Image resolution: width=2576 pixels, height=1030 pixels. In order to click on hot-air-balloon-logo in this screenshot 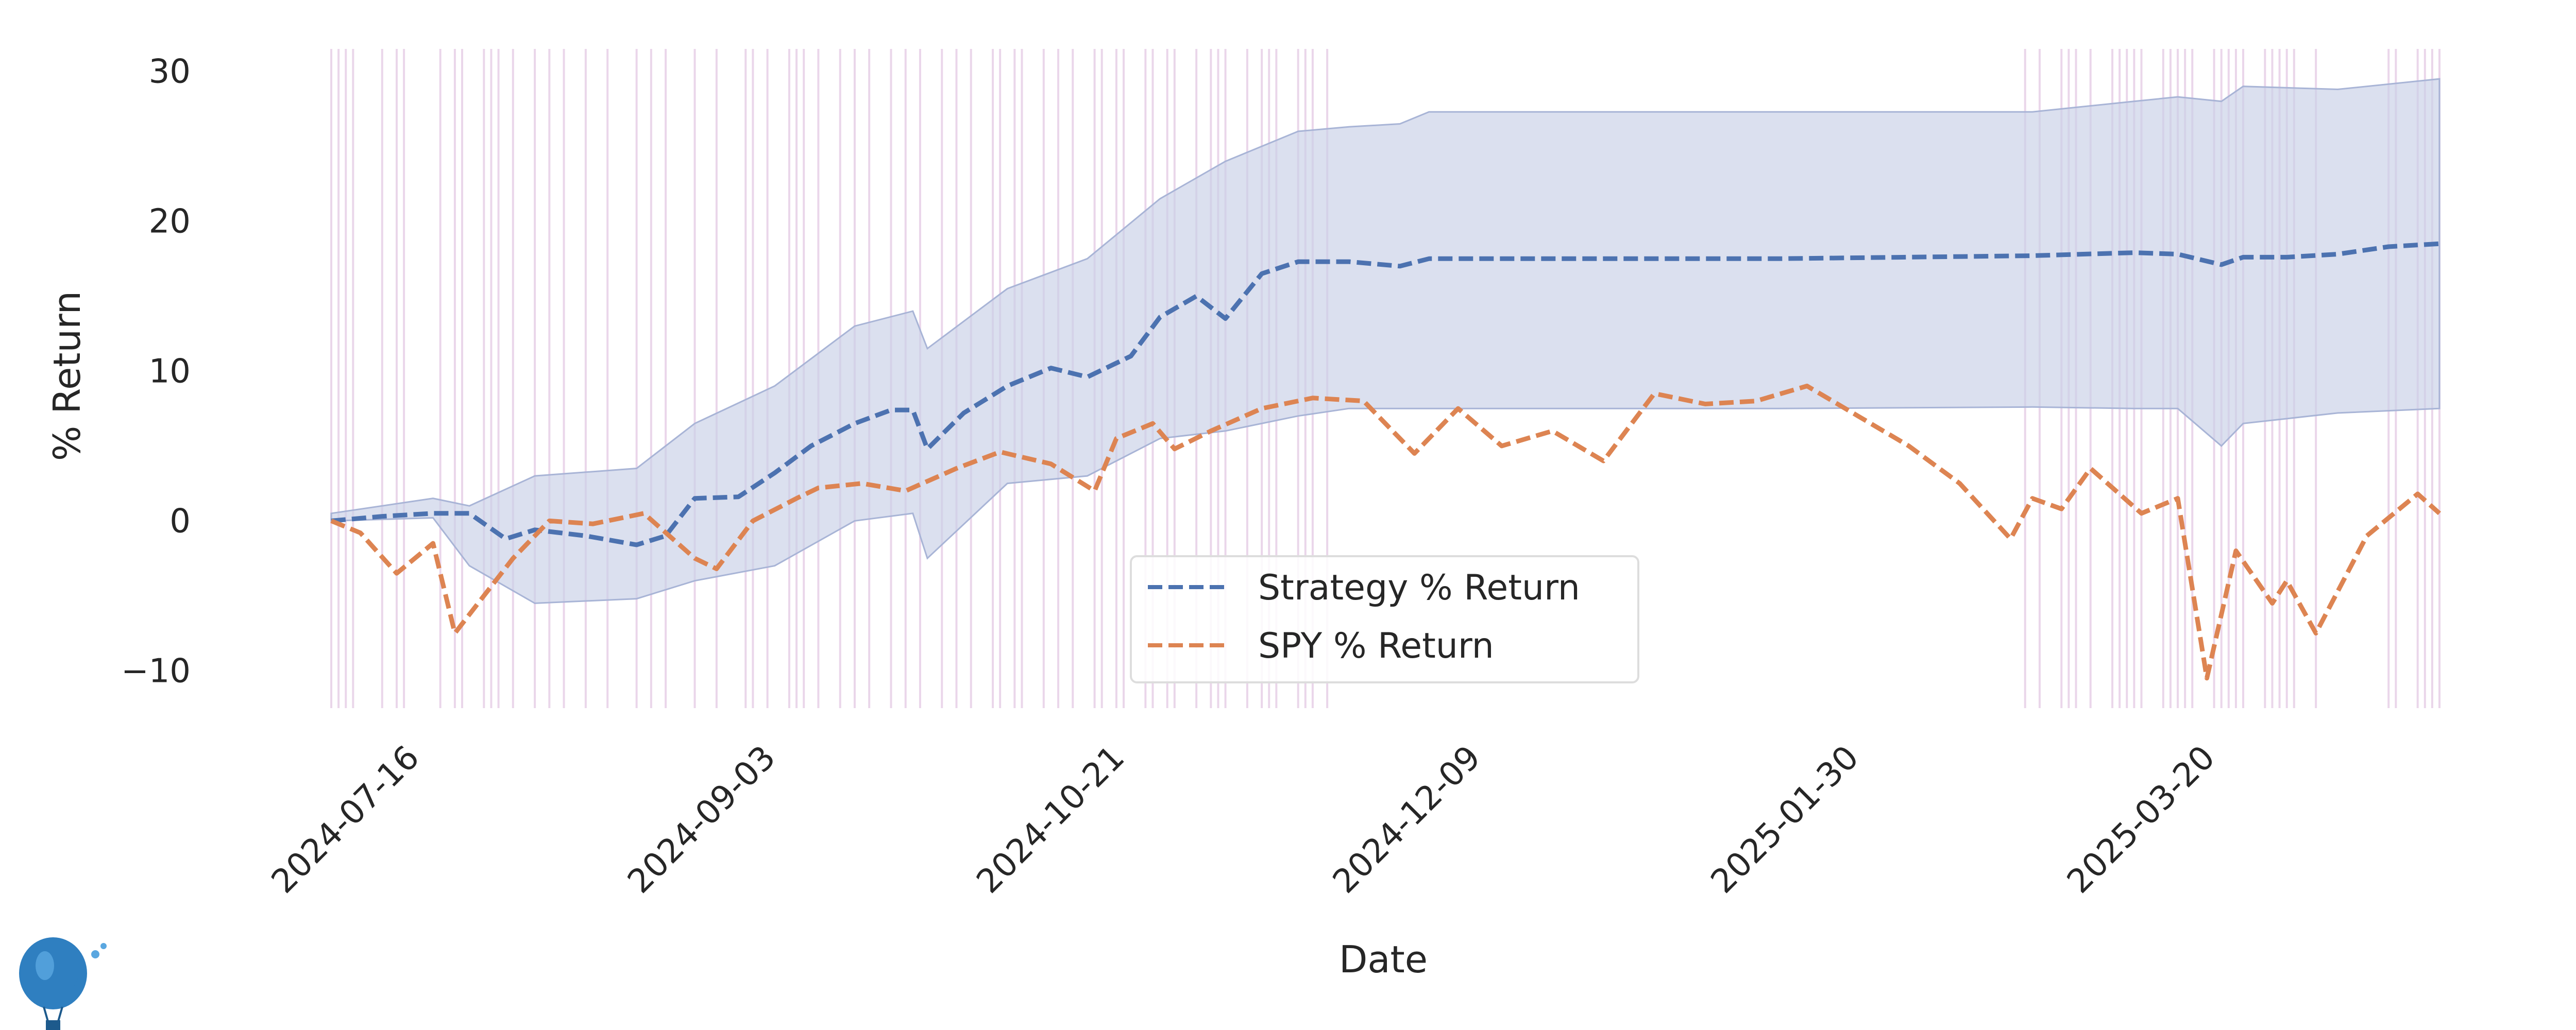, I will do `click(63, 983)`.